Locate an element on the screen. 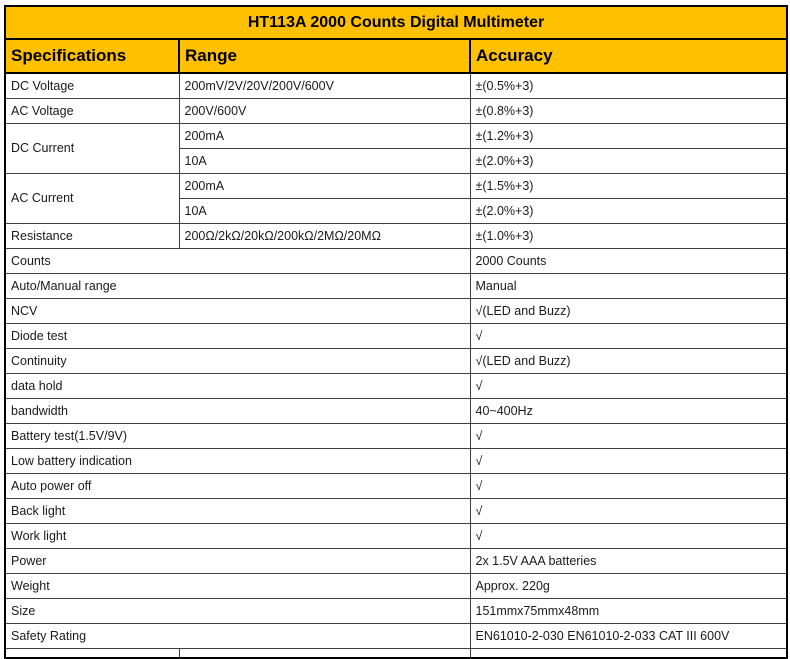 Image resolution: width=790 pixels, height=659 pixels. feature-value-cell: EN61010-2-030 EN61010-2-033 CAT III 600V is located at coordinates (628, 635).